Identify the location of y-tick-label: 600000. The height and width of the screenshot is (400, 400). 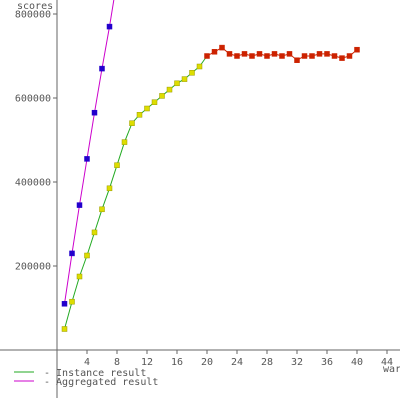
(33, 99).